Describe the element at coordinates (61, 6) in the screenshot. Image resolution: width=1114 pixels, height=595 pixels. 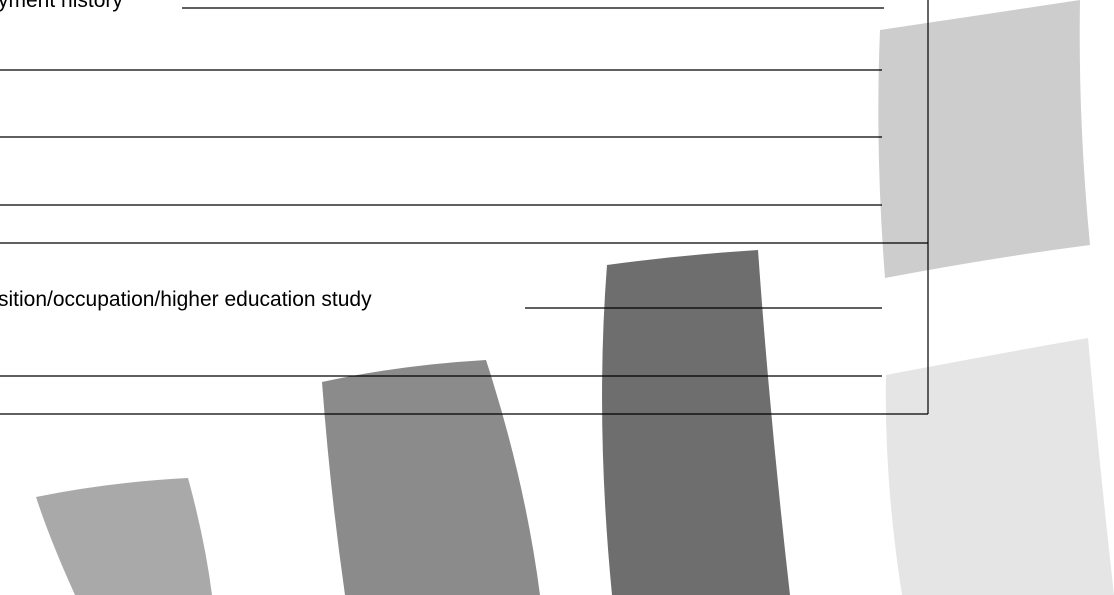
I see `field-label: yment history` at that location.